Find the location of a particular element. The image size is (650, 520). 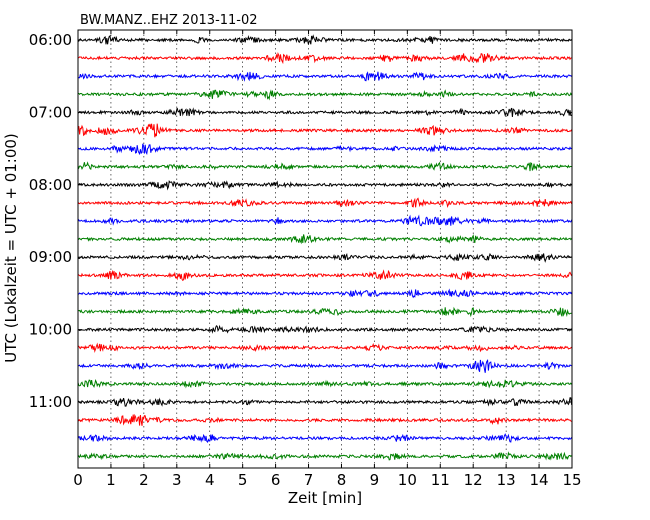

x-tick-label: 2 is located at coordinates (144, 480).